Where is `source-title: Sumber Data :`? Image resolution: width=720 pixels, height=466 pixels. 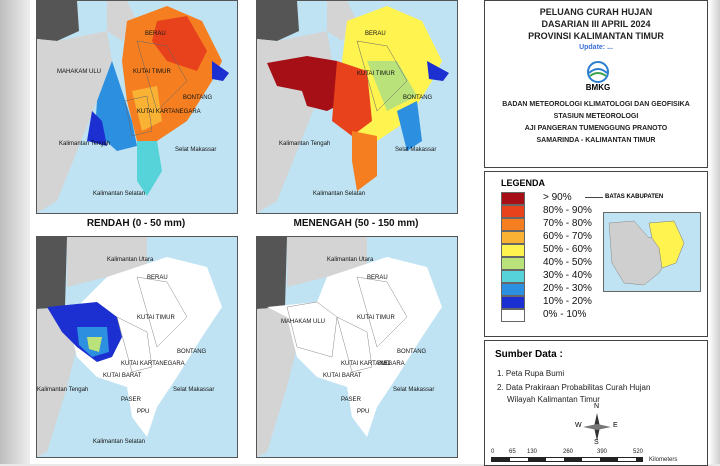
source-title: Sumber Data : is located at coordinates (529, 354).